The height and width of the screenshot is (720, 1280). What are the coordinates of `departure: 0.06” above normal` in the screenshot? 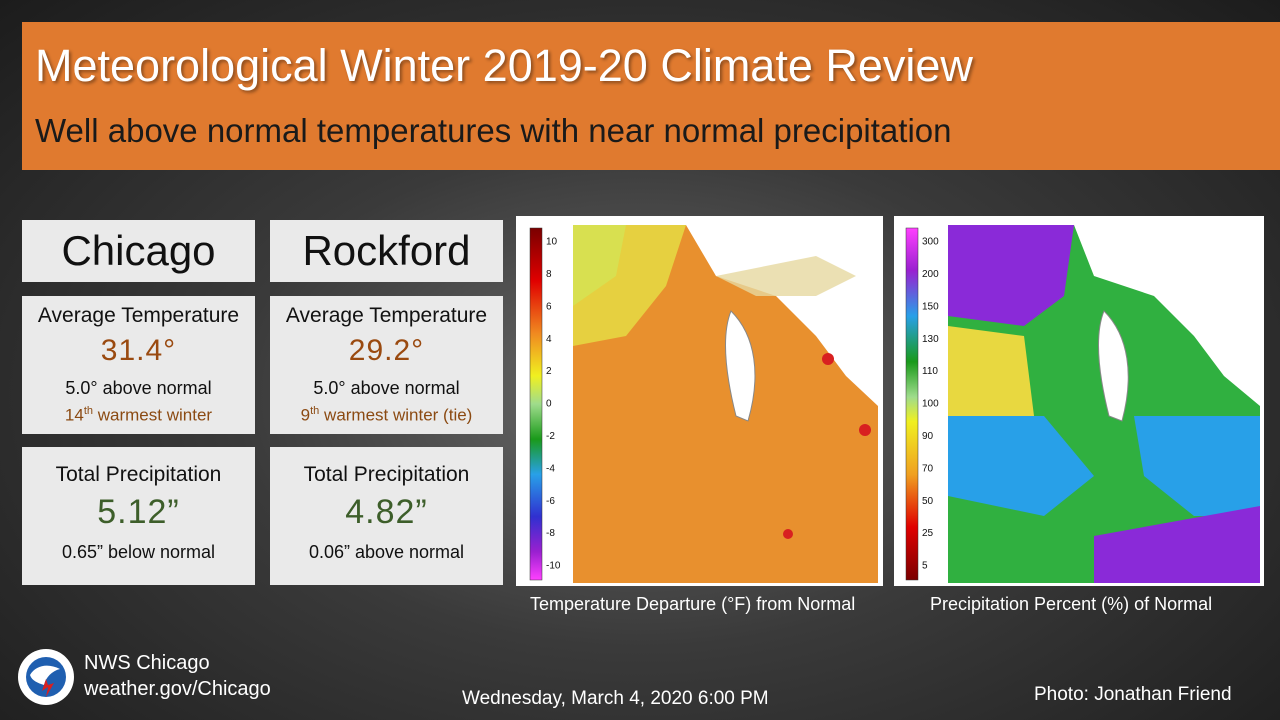 It's located at (386, 552).